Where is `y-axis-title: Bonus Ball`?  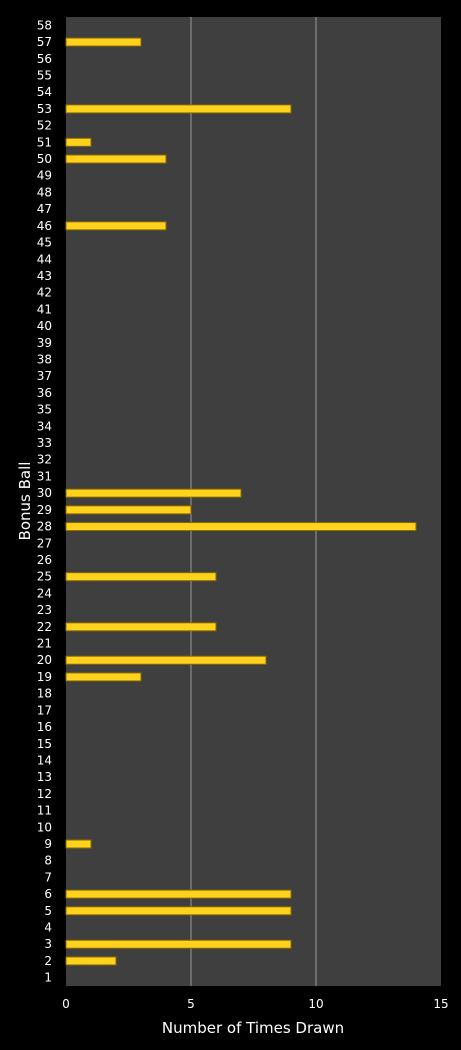
y-axis-title: Bonus Ball is located at coordinates (25, 501).